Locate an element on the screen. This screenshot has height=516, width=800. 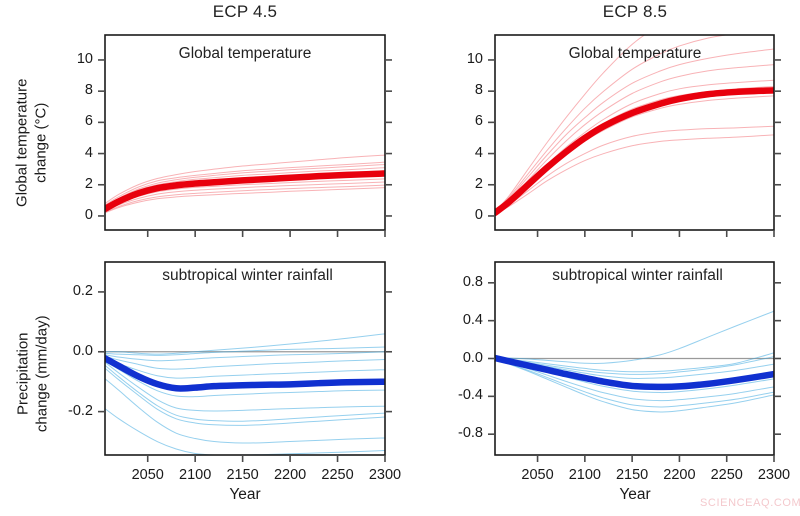
chart-curves-ecp85-precipitation is located at coordinates (634, 361).